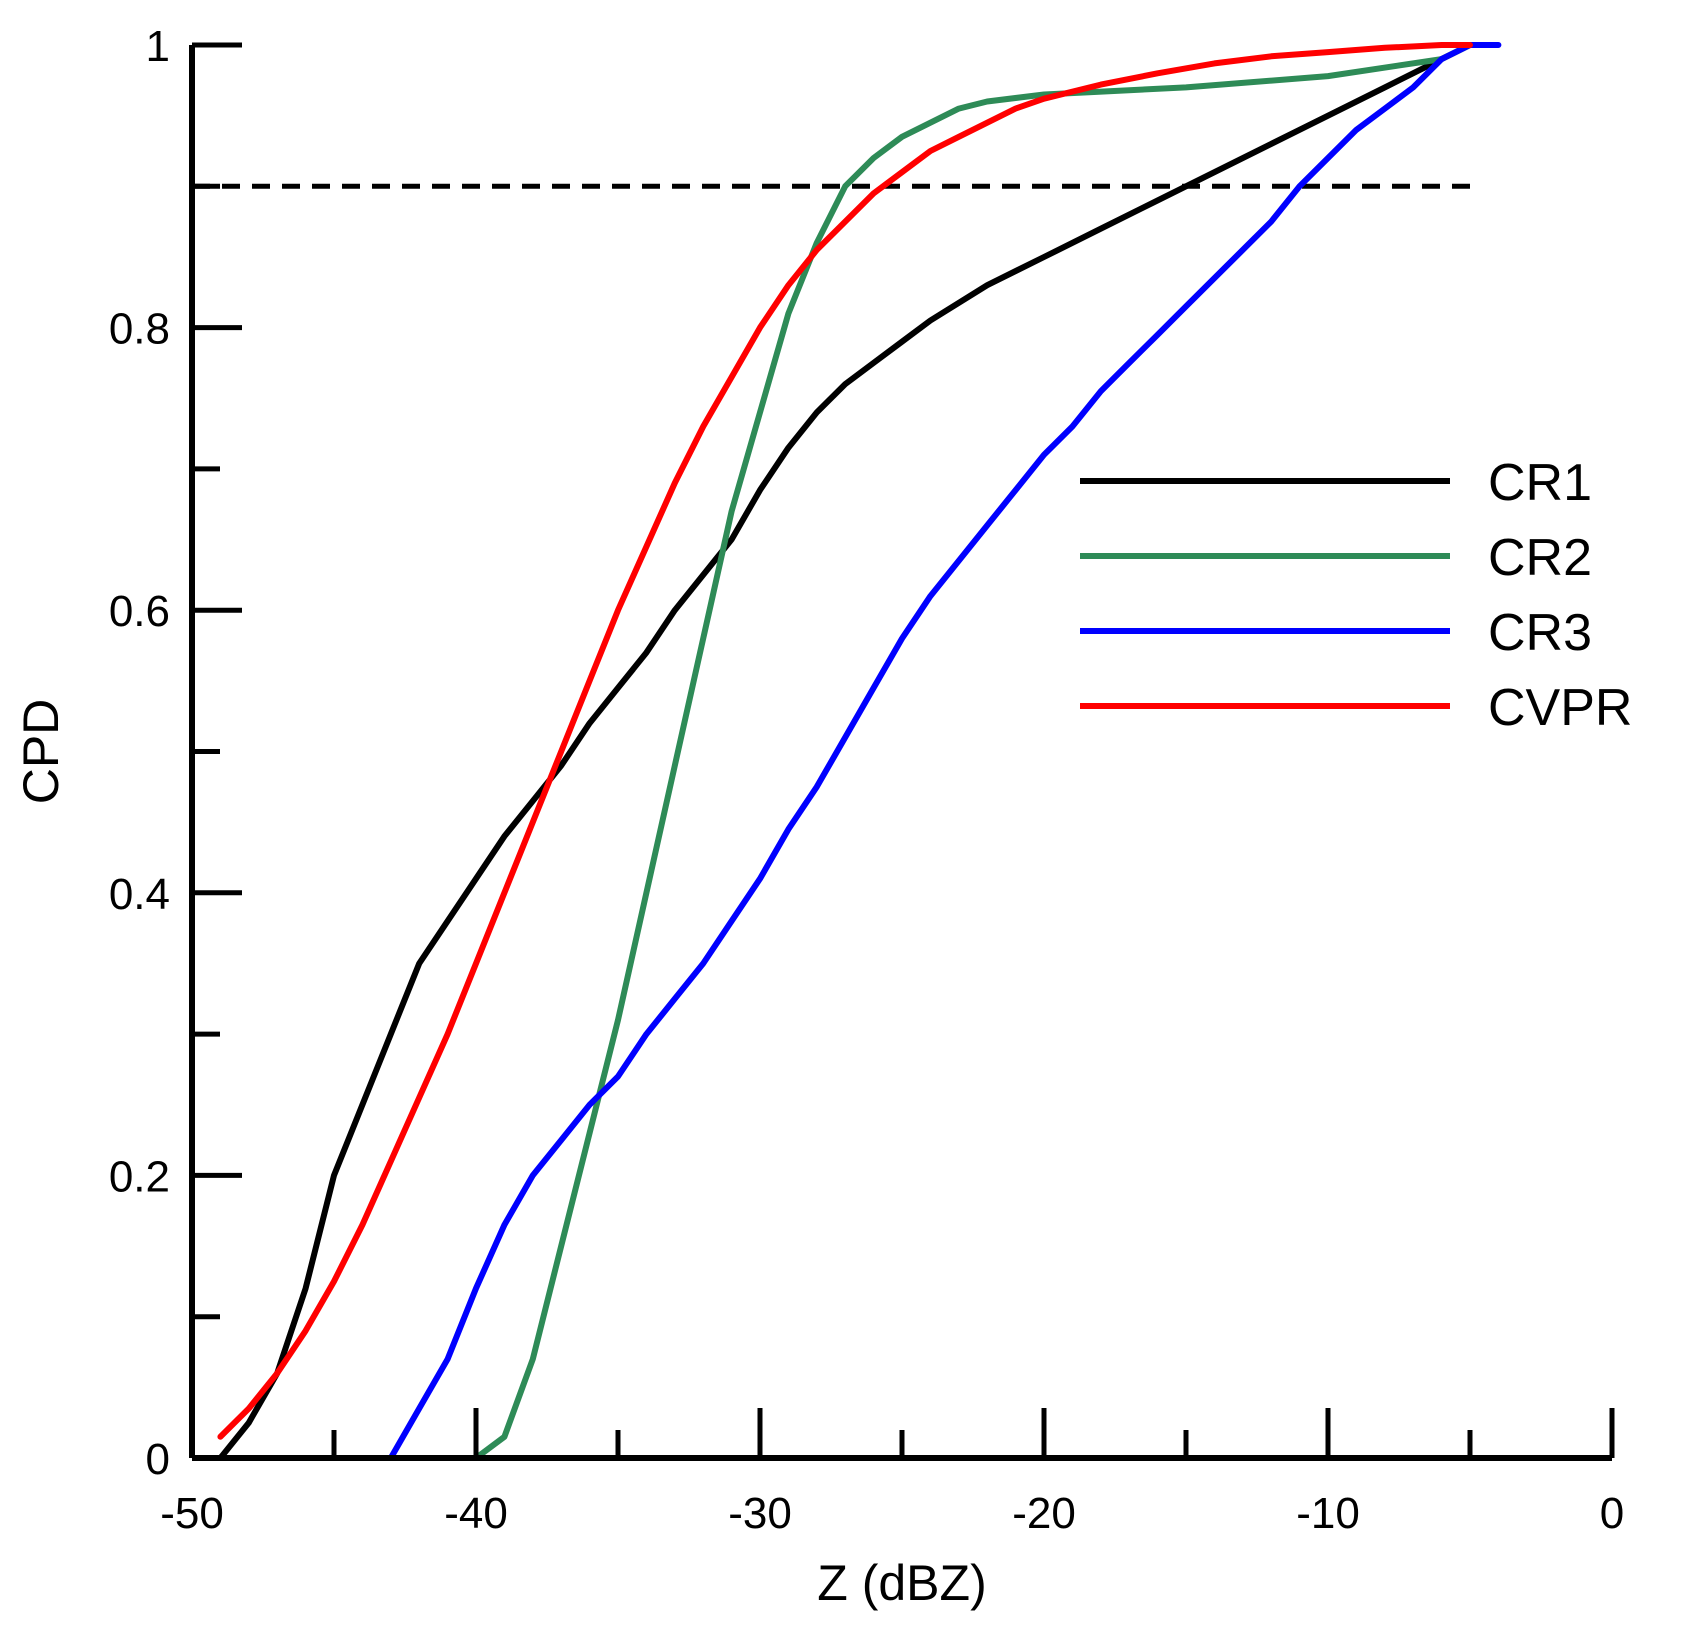 This screenshot has width=1684, height=1626. I want to click on y-tick-label: 0.4, so click(139, 894).